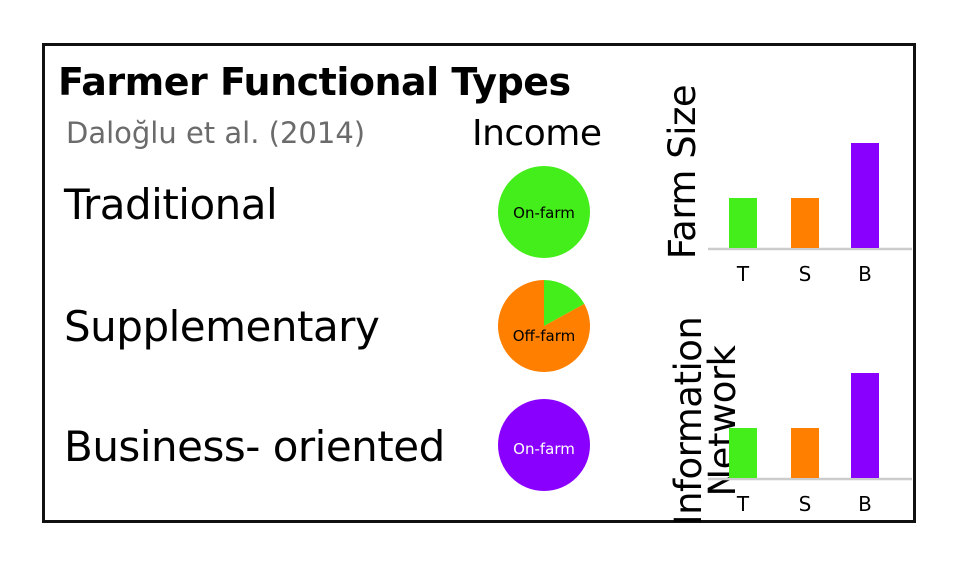  I want to click on income-header: Income, so click(537, 133).